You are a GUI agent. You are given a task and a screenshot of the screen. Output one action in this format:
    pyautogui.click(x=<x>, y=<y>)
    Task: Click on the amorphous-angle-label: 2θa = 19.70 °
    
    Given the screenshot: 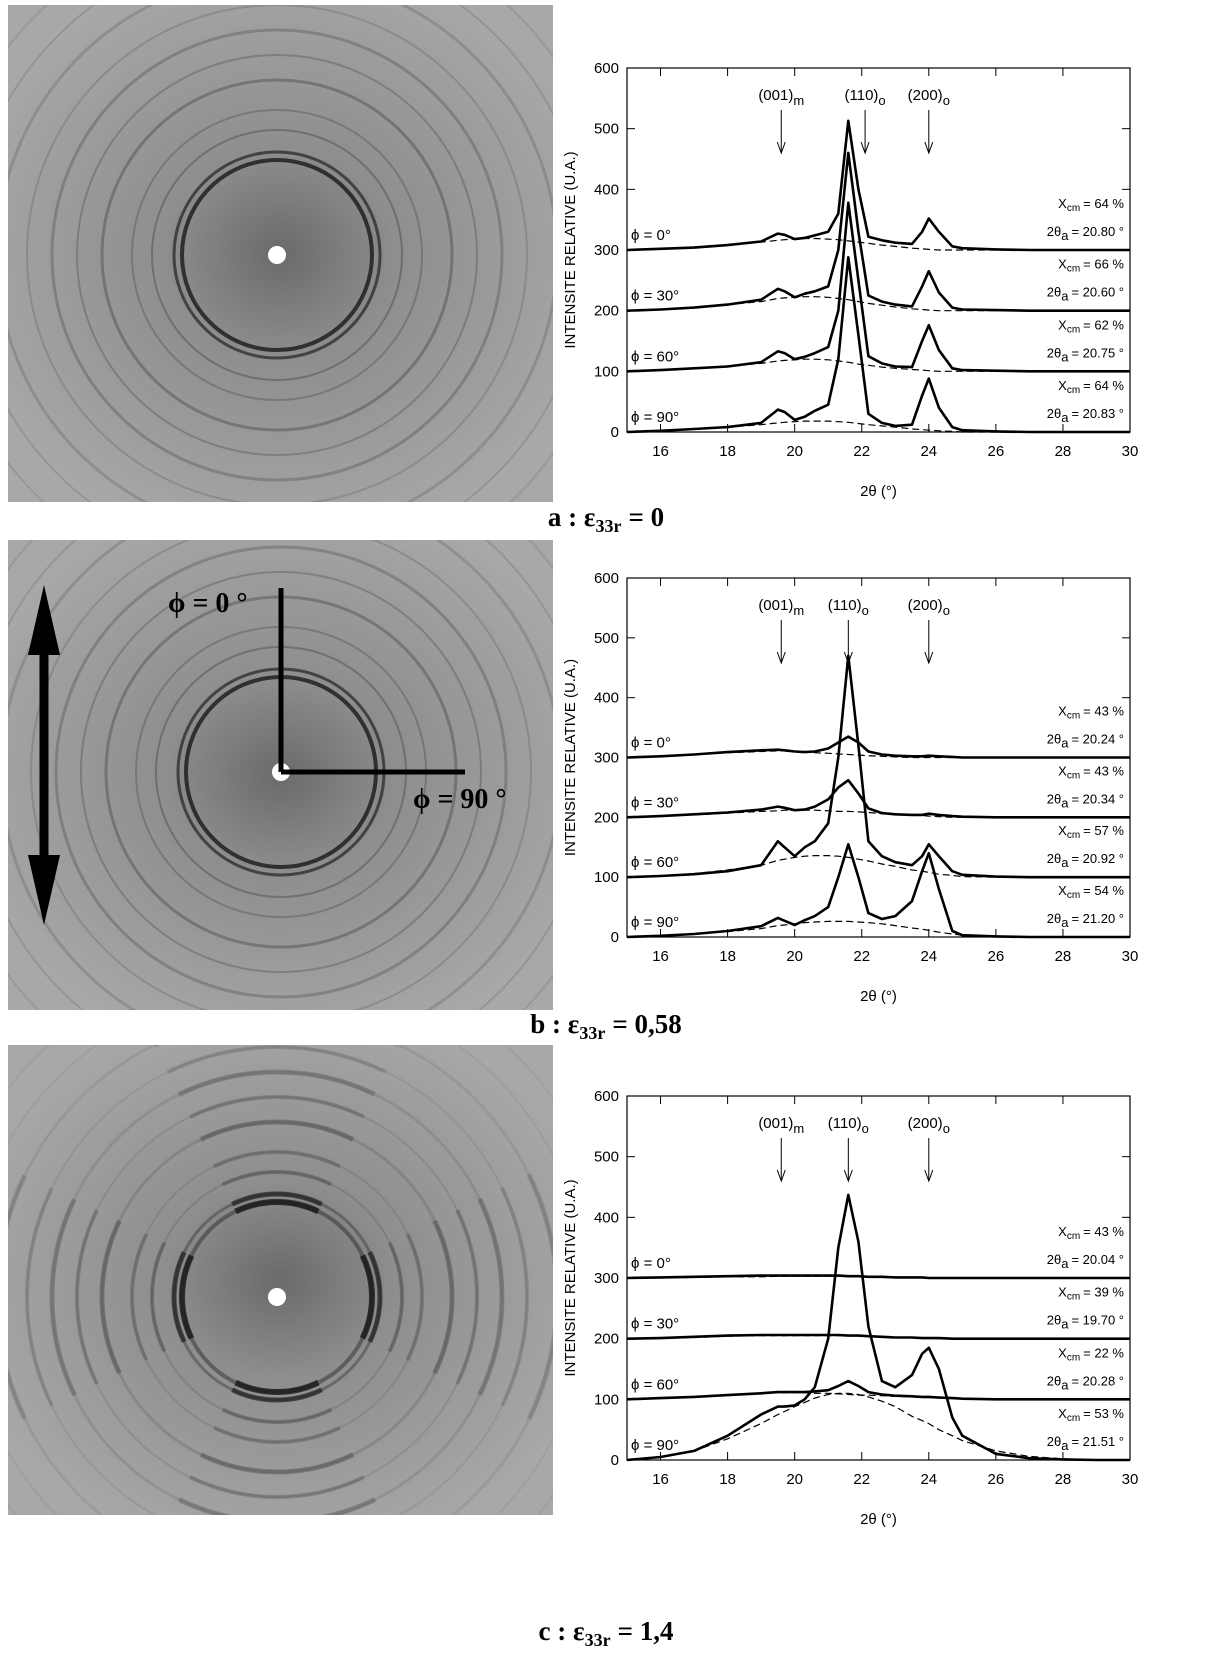 What is the action you would take?
    pyautogui.click(x=1085, y=1322)
    